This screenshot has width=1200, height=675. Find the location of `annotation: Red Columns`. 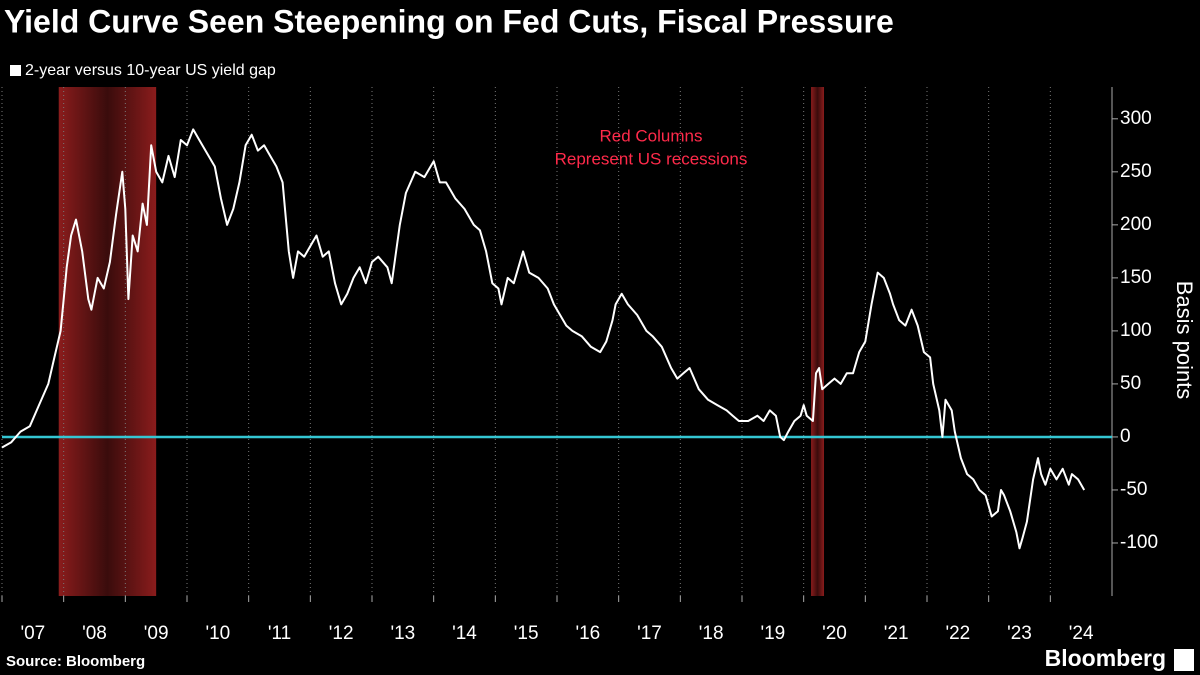

annotation: Red Columns is located at coordinates (651, 135).